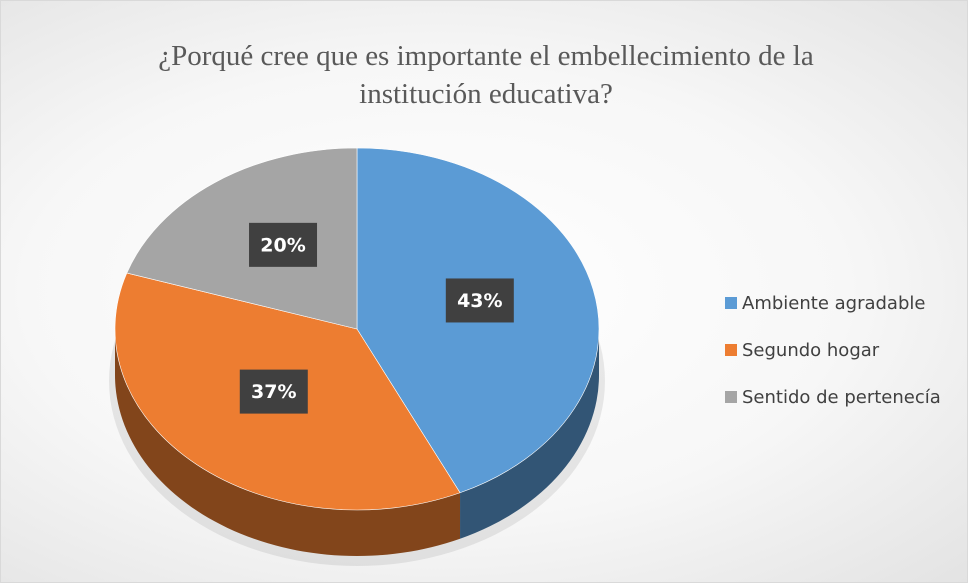 This screenshot has height=583, width=968. I want to click on pie-slice, so click(242, 238).